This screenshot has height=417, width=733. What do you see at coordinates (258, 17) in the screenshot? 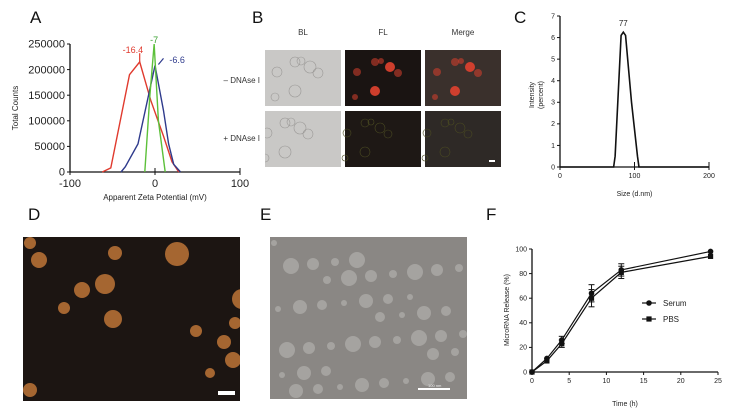
I see `panel-label-b: B` at bounding box center [258, 17].